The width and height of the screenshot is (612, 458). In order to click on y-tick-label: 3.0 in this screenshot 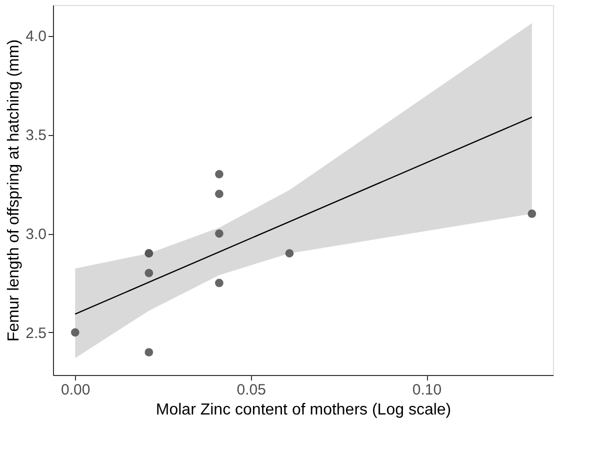, I will do `click(36, 235)`.